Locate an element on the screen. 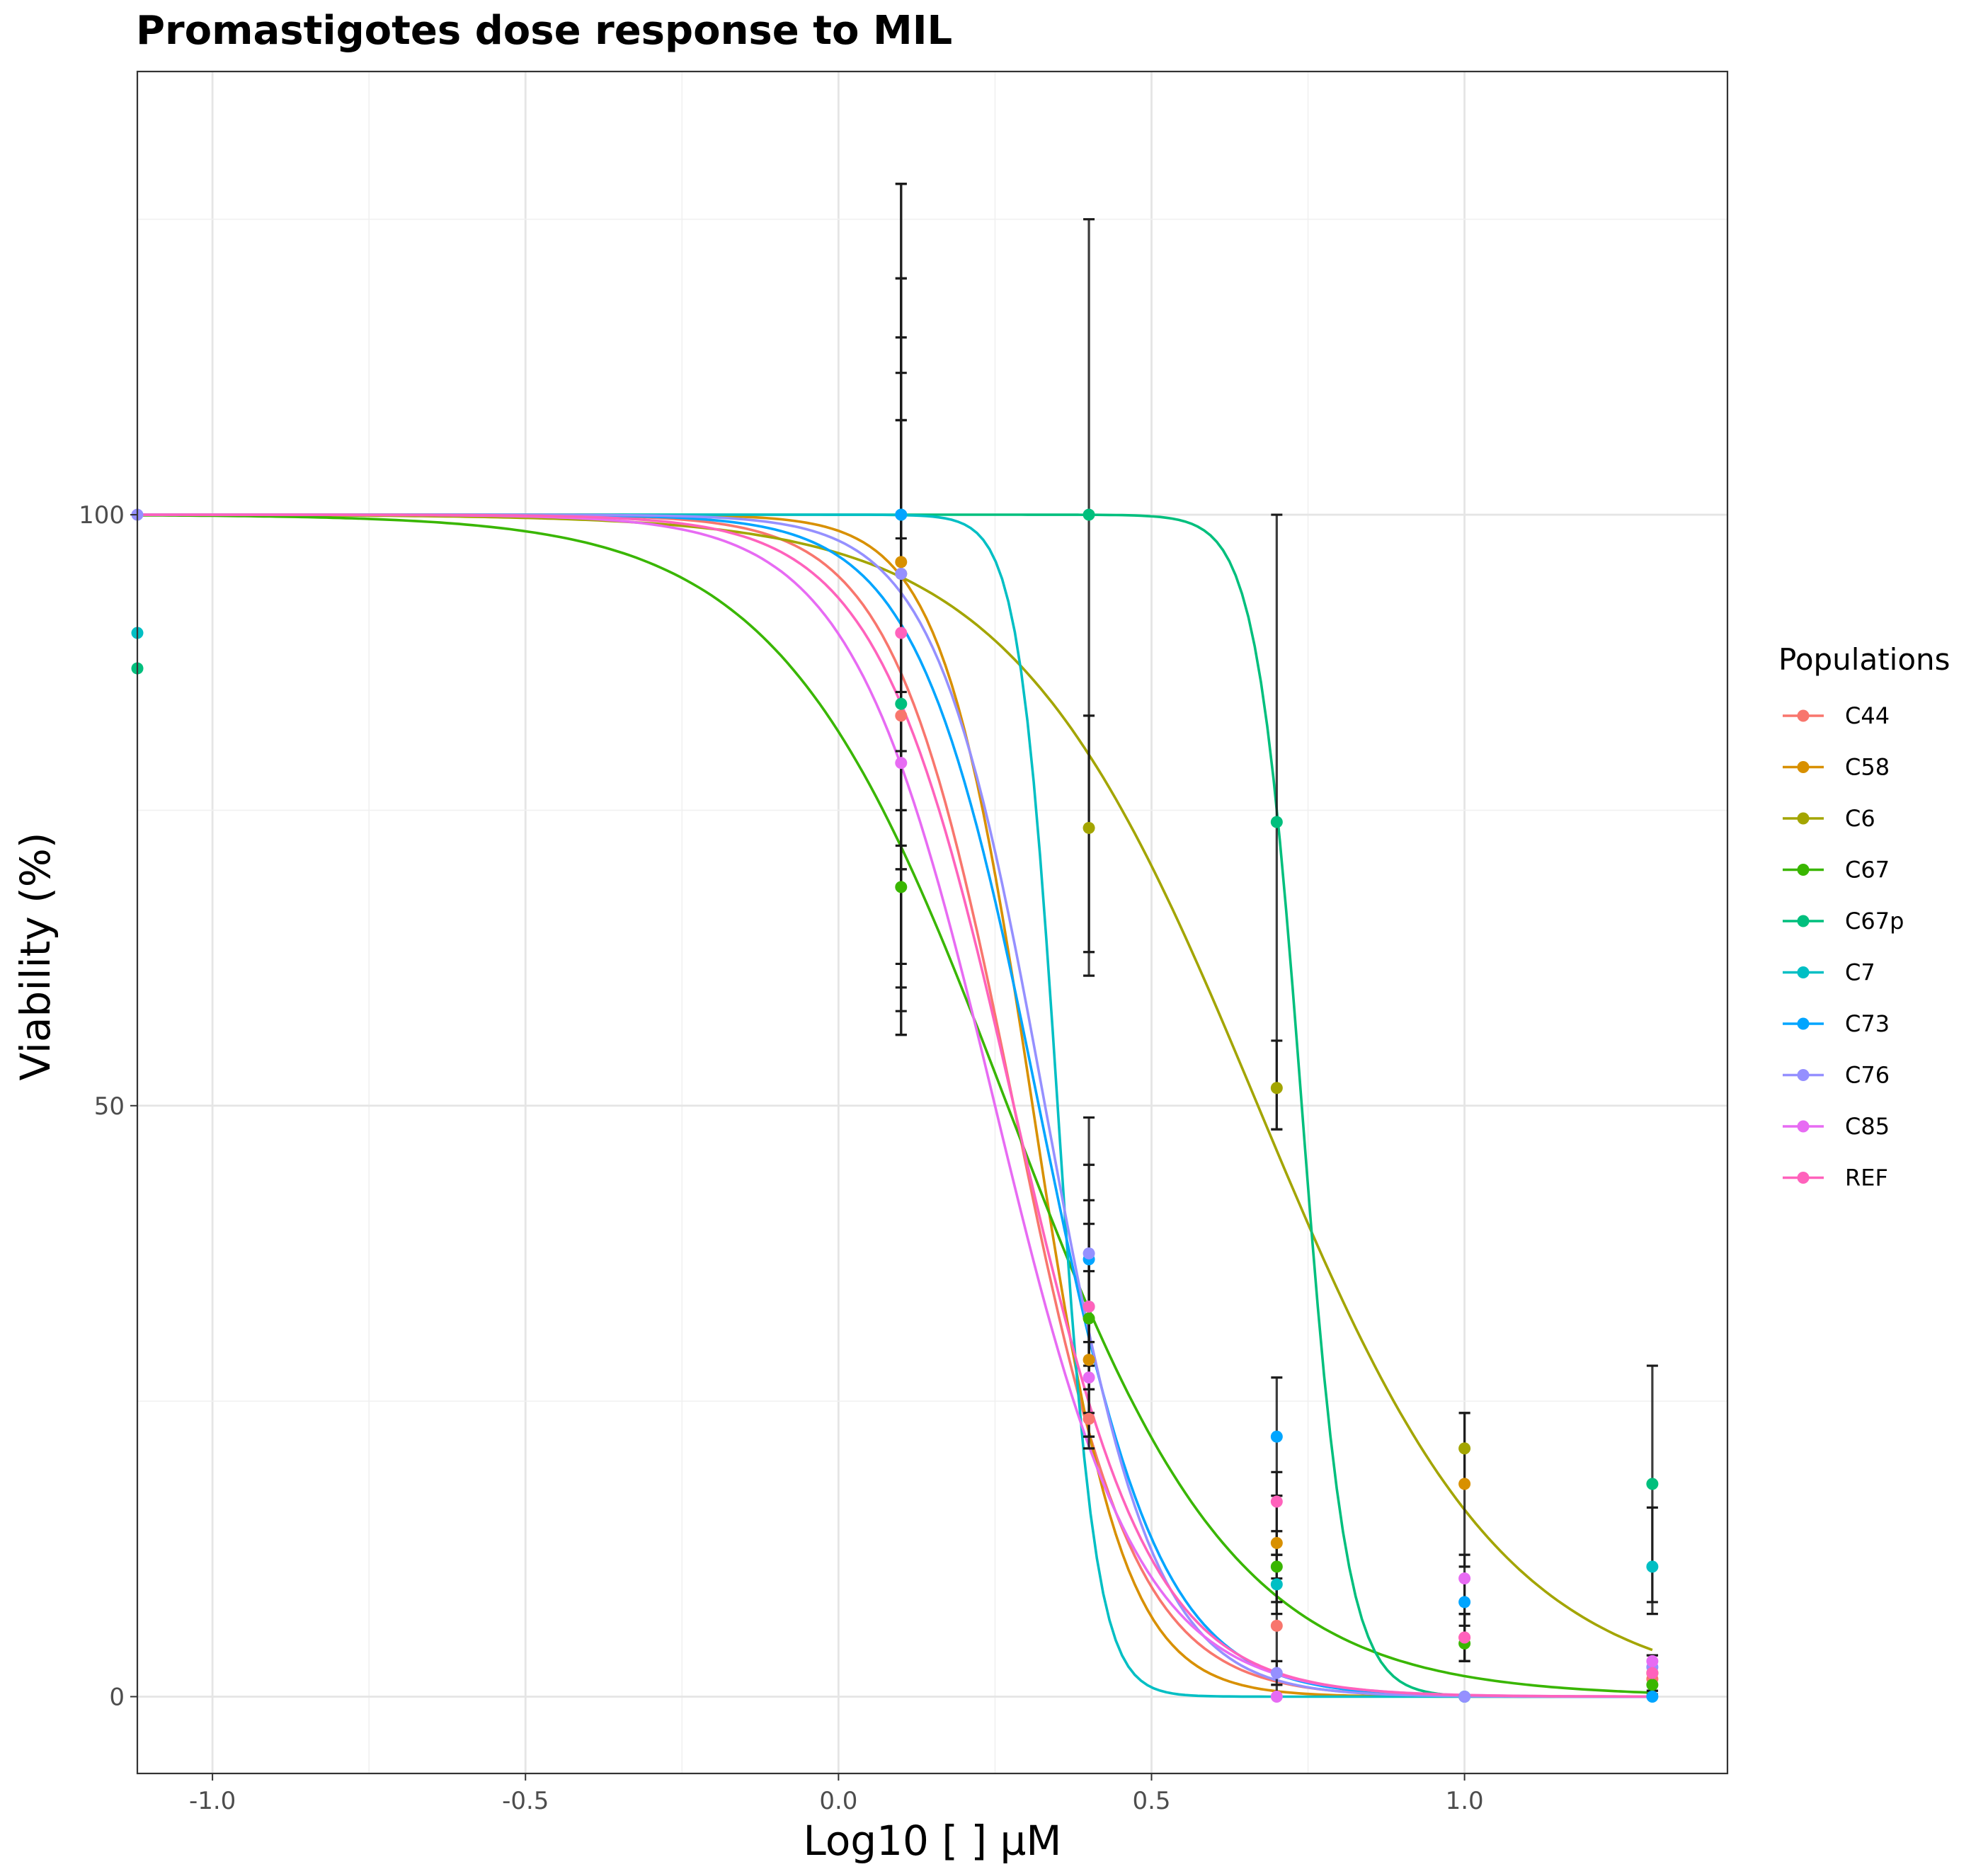  chart-title: Promastigotes dose response to MIL is located at coordinates (544, 31).